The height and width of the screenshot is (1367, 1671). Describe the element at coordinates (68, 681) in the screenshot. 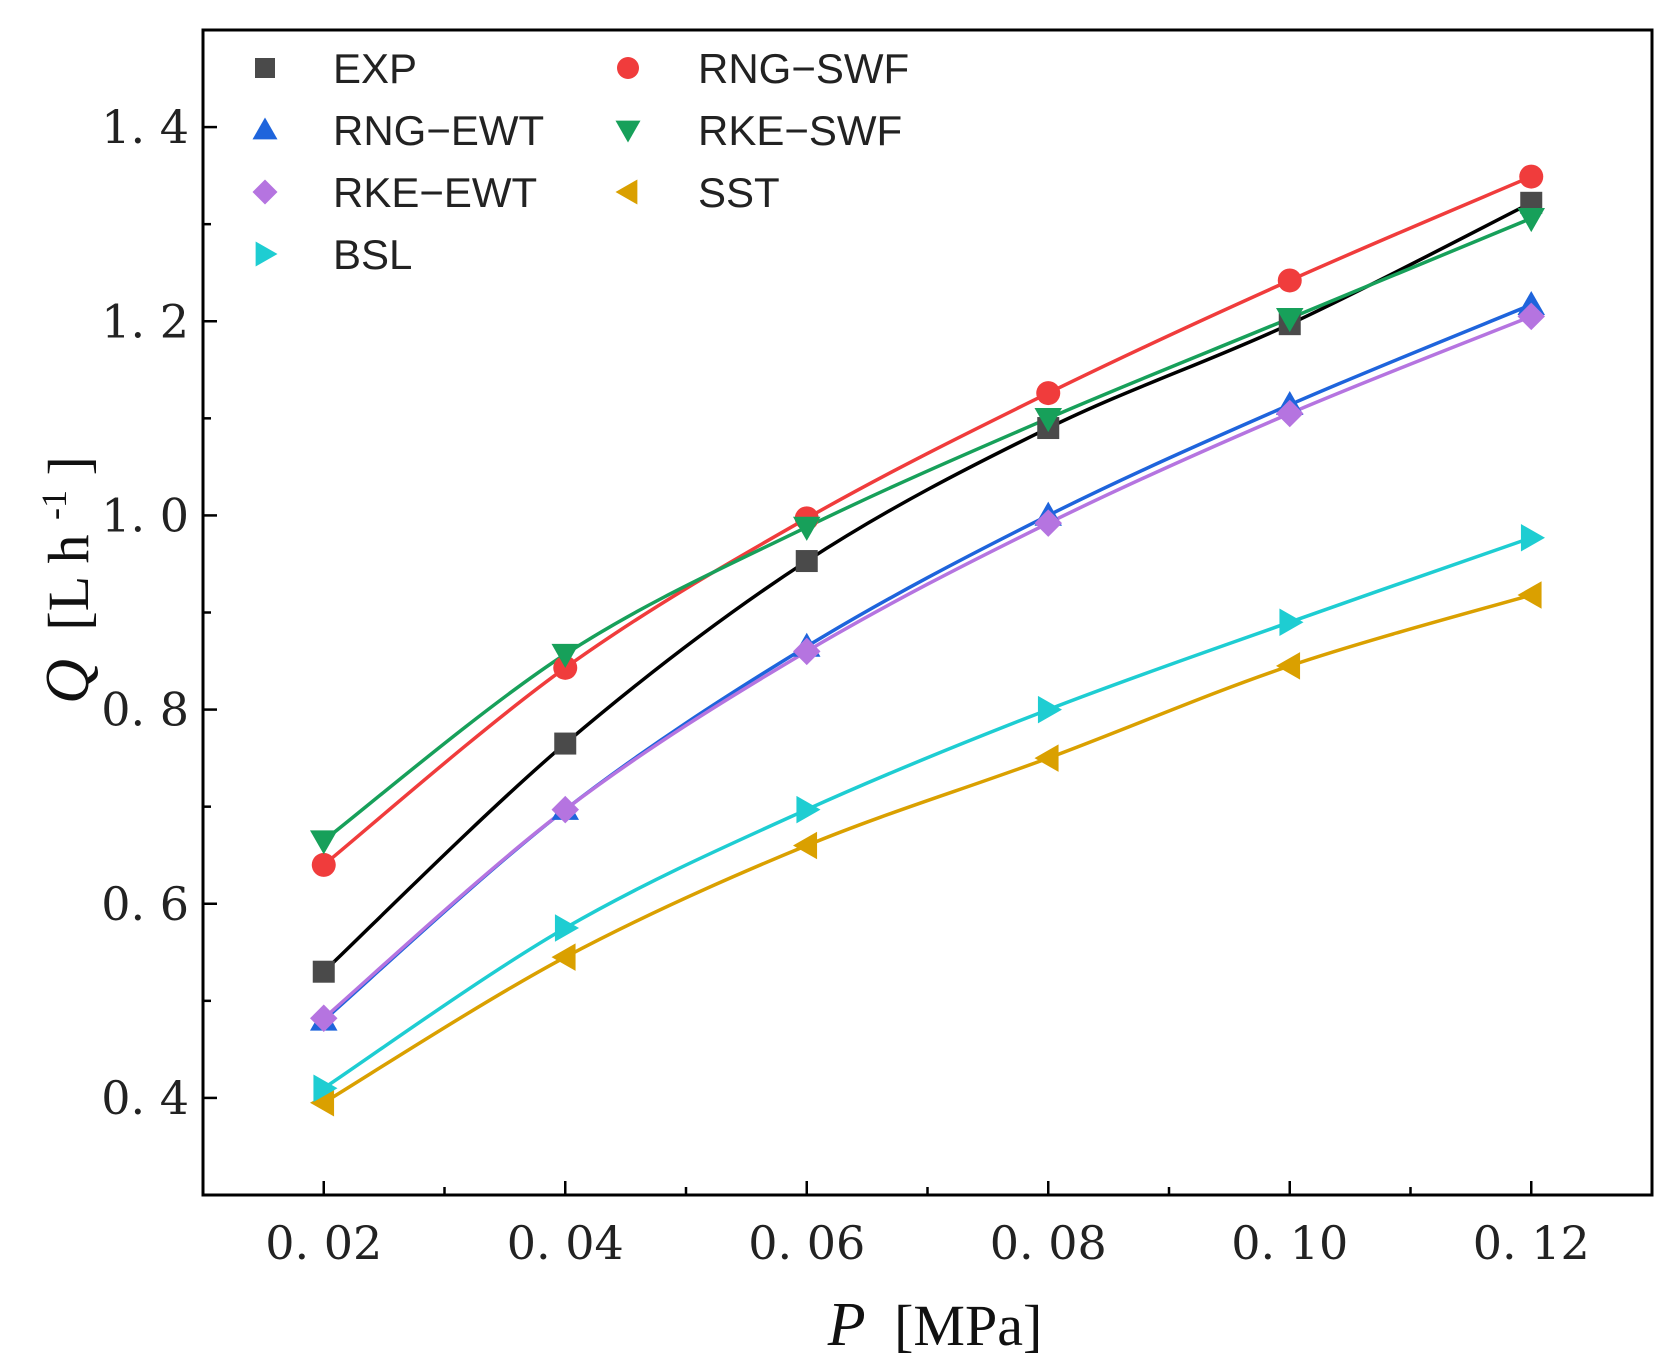

I see `y-axis-symbol: Q` at that location.